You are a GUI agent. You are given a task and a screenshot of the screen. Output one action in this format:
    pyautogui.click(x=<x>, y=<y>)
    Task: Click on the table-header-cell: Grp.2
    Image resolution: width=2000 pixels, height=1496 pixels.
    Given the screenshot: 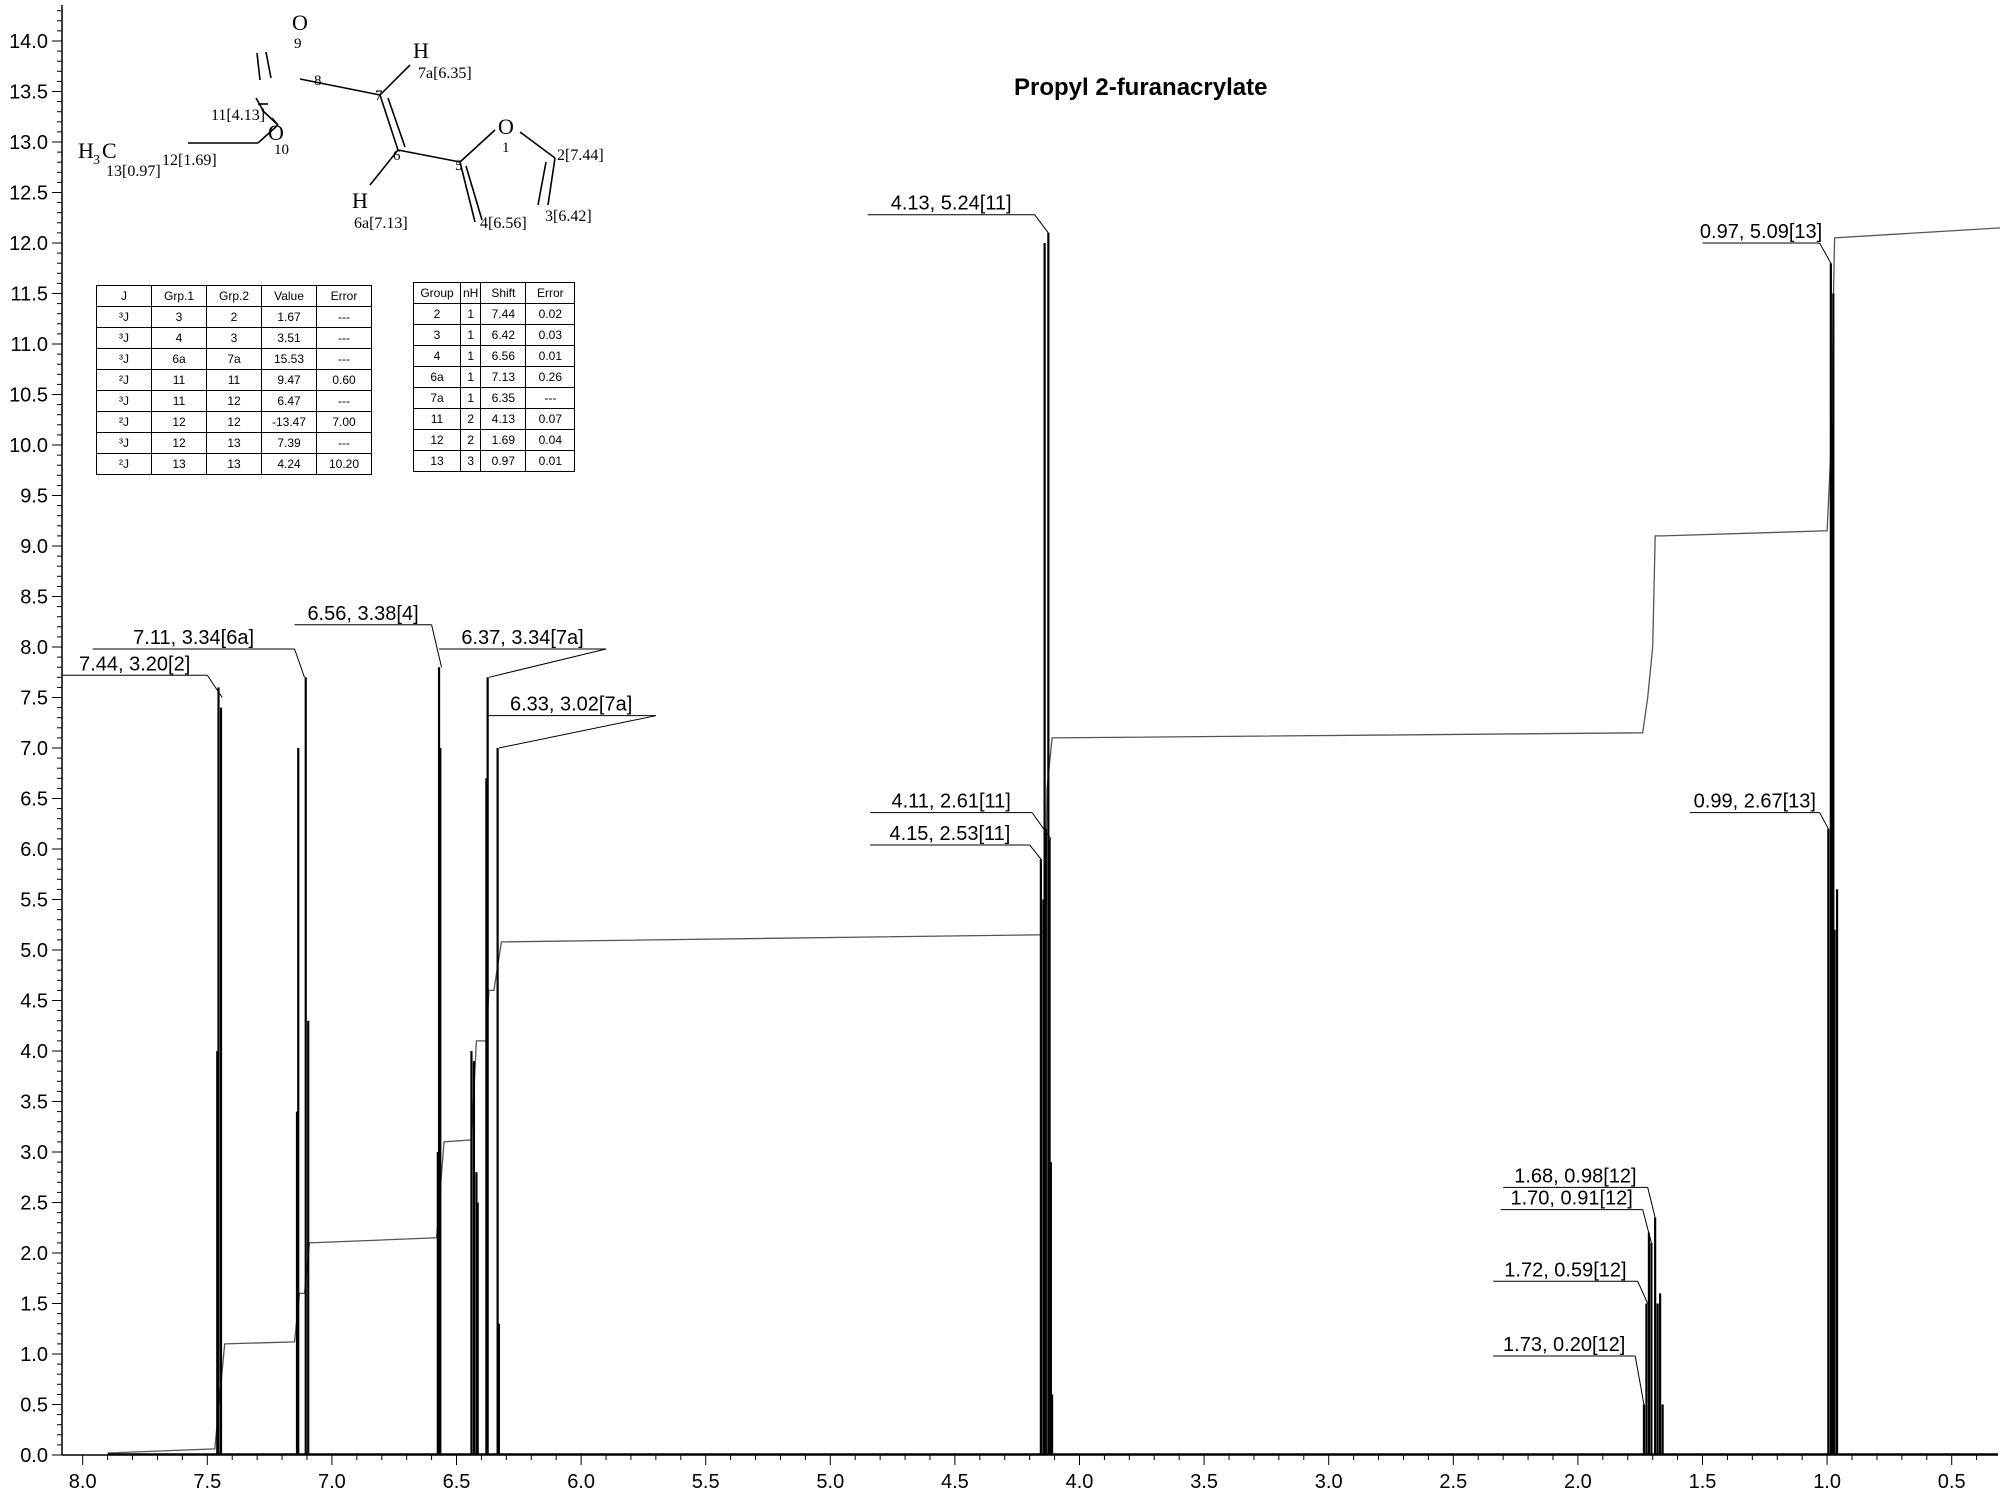 What is the action you would take?
    pyautogui.click(x=234, y=296)
    